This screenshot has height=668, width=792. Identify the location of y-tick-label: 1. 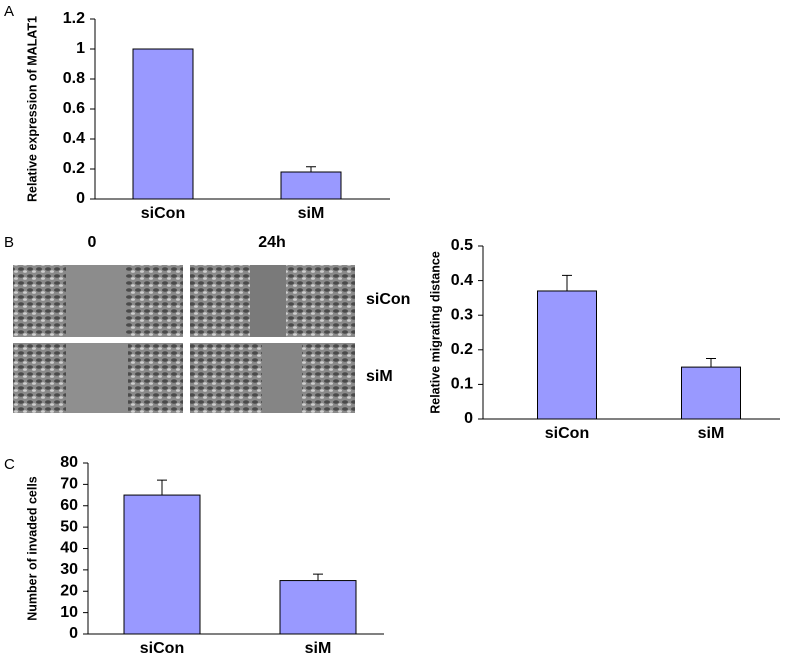
(80, 48).